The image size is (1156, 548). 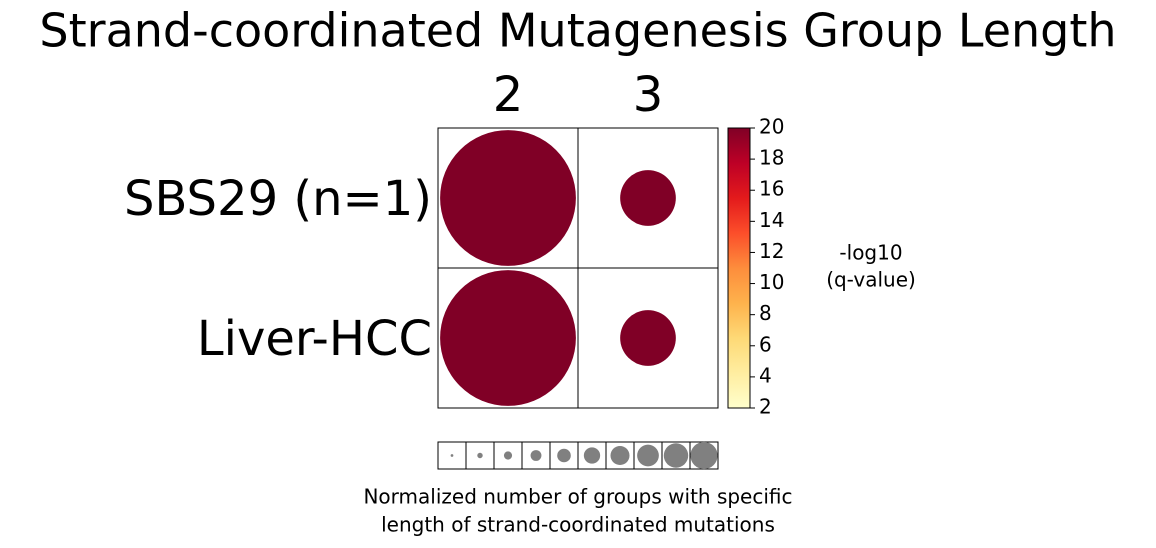 I want to click on colorbar-tick-label: 2, so click(x=765, y=407).